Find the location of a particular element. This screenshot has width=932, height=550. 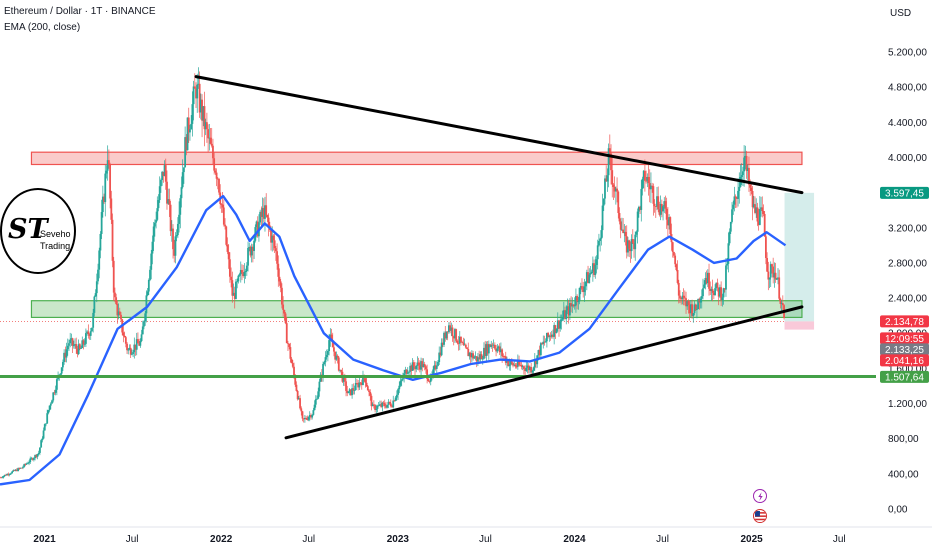

stop-zone-box is located at coordinates (799, 325).